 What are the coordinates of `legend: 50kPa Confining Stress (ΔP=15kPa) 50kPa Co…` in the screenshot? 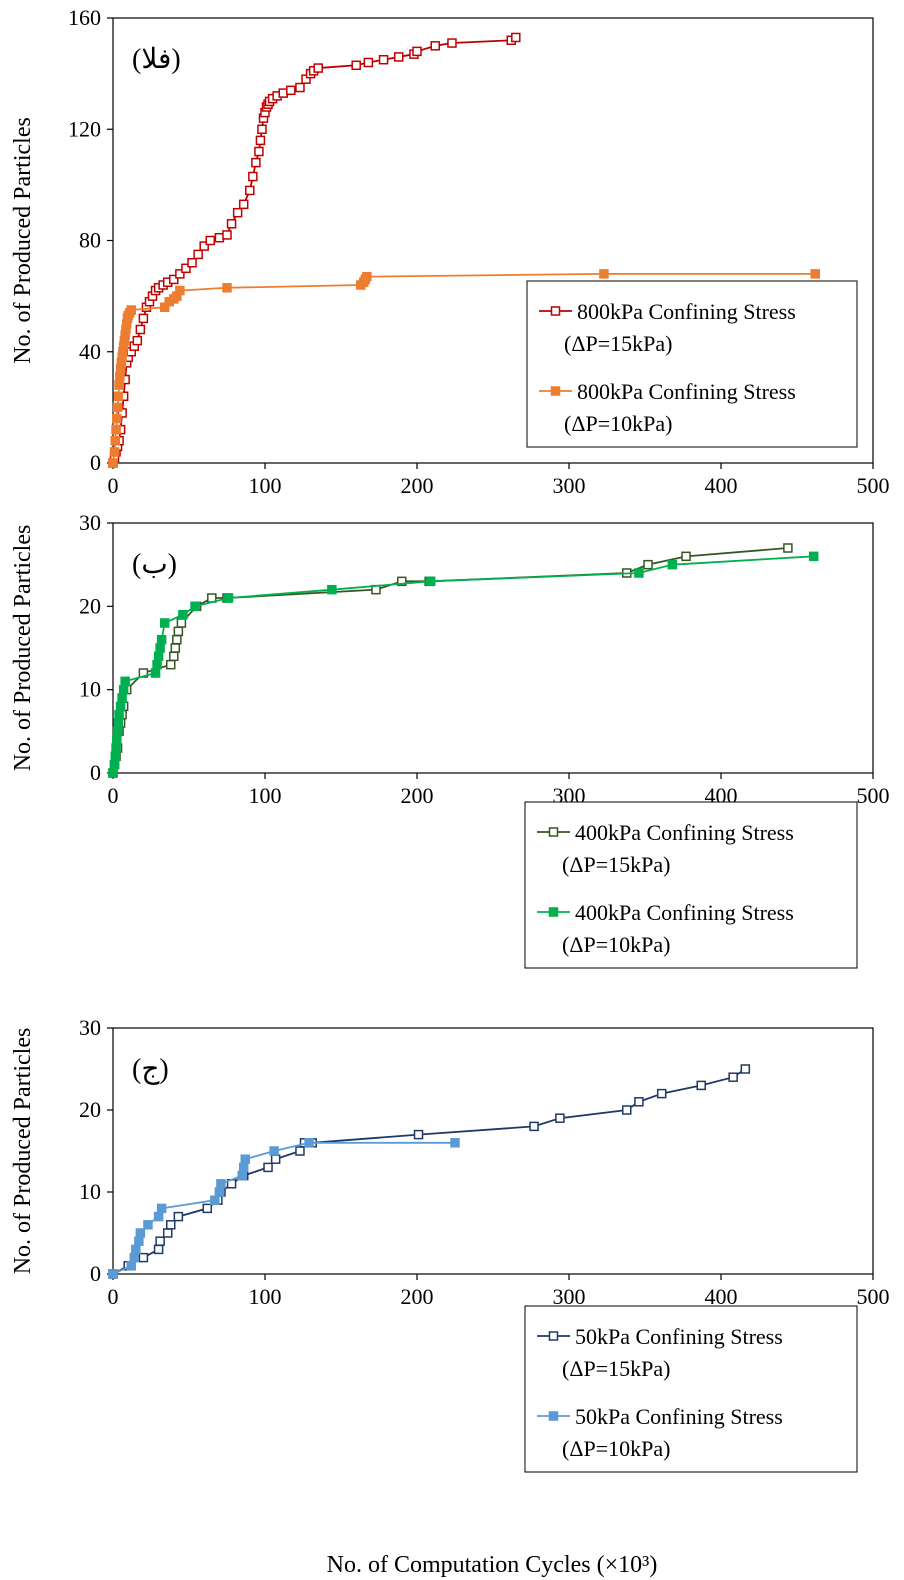 It's located at (691, 1389).